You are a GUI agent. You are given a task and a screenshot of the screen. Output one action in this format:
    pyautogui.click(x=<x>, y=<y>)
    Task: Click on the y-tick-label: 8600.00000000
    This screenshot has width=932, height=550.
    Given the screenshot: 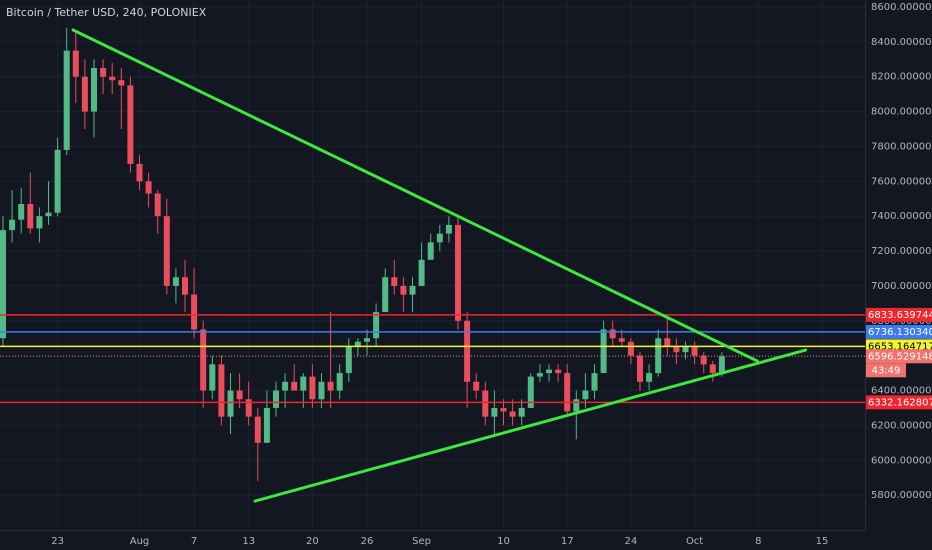 What is the action you would take?
    pyautogui.click(x=901, y=7)
    